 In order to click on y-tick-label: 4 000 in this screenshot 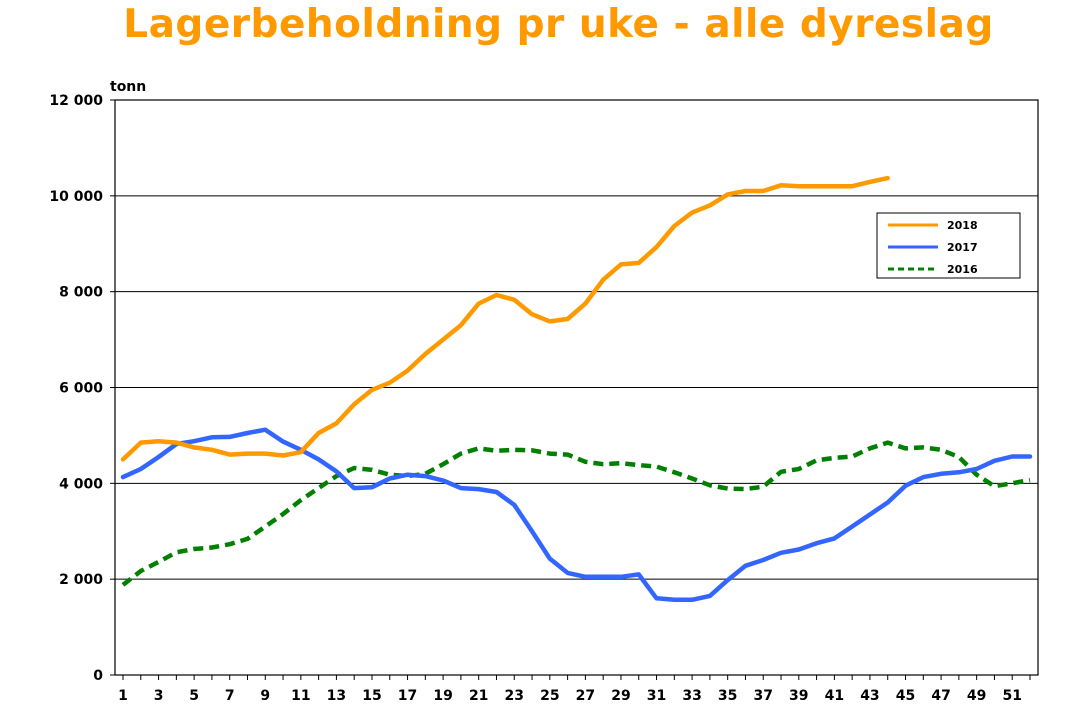, I will do `click(81, 484)`.